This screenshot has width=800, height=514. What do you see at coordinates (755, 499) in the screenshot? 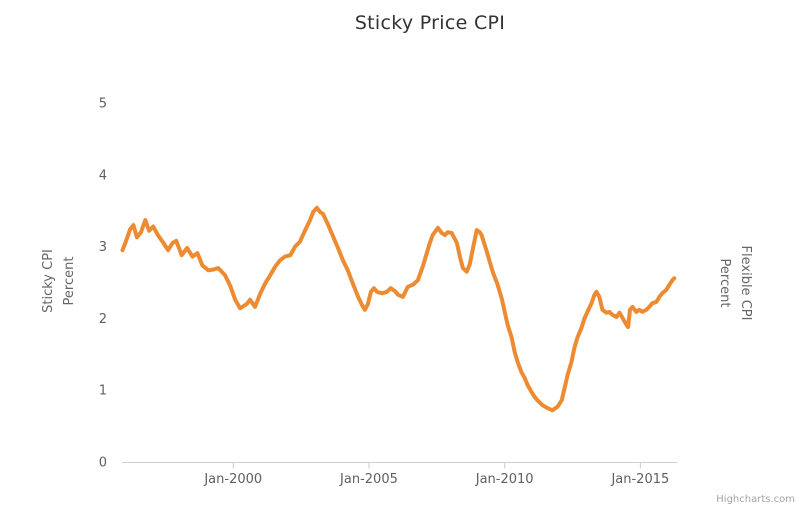
I see `highcharts-credit: Highcharts.com` at bounding box center [755, 499].